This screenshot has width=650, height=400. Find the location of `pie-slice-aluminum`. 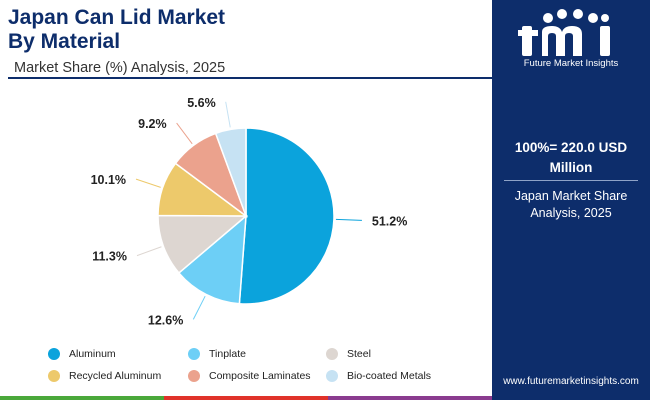

pie-slice-aluminum is located at coordinates (286, 216).